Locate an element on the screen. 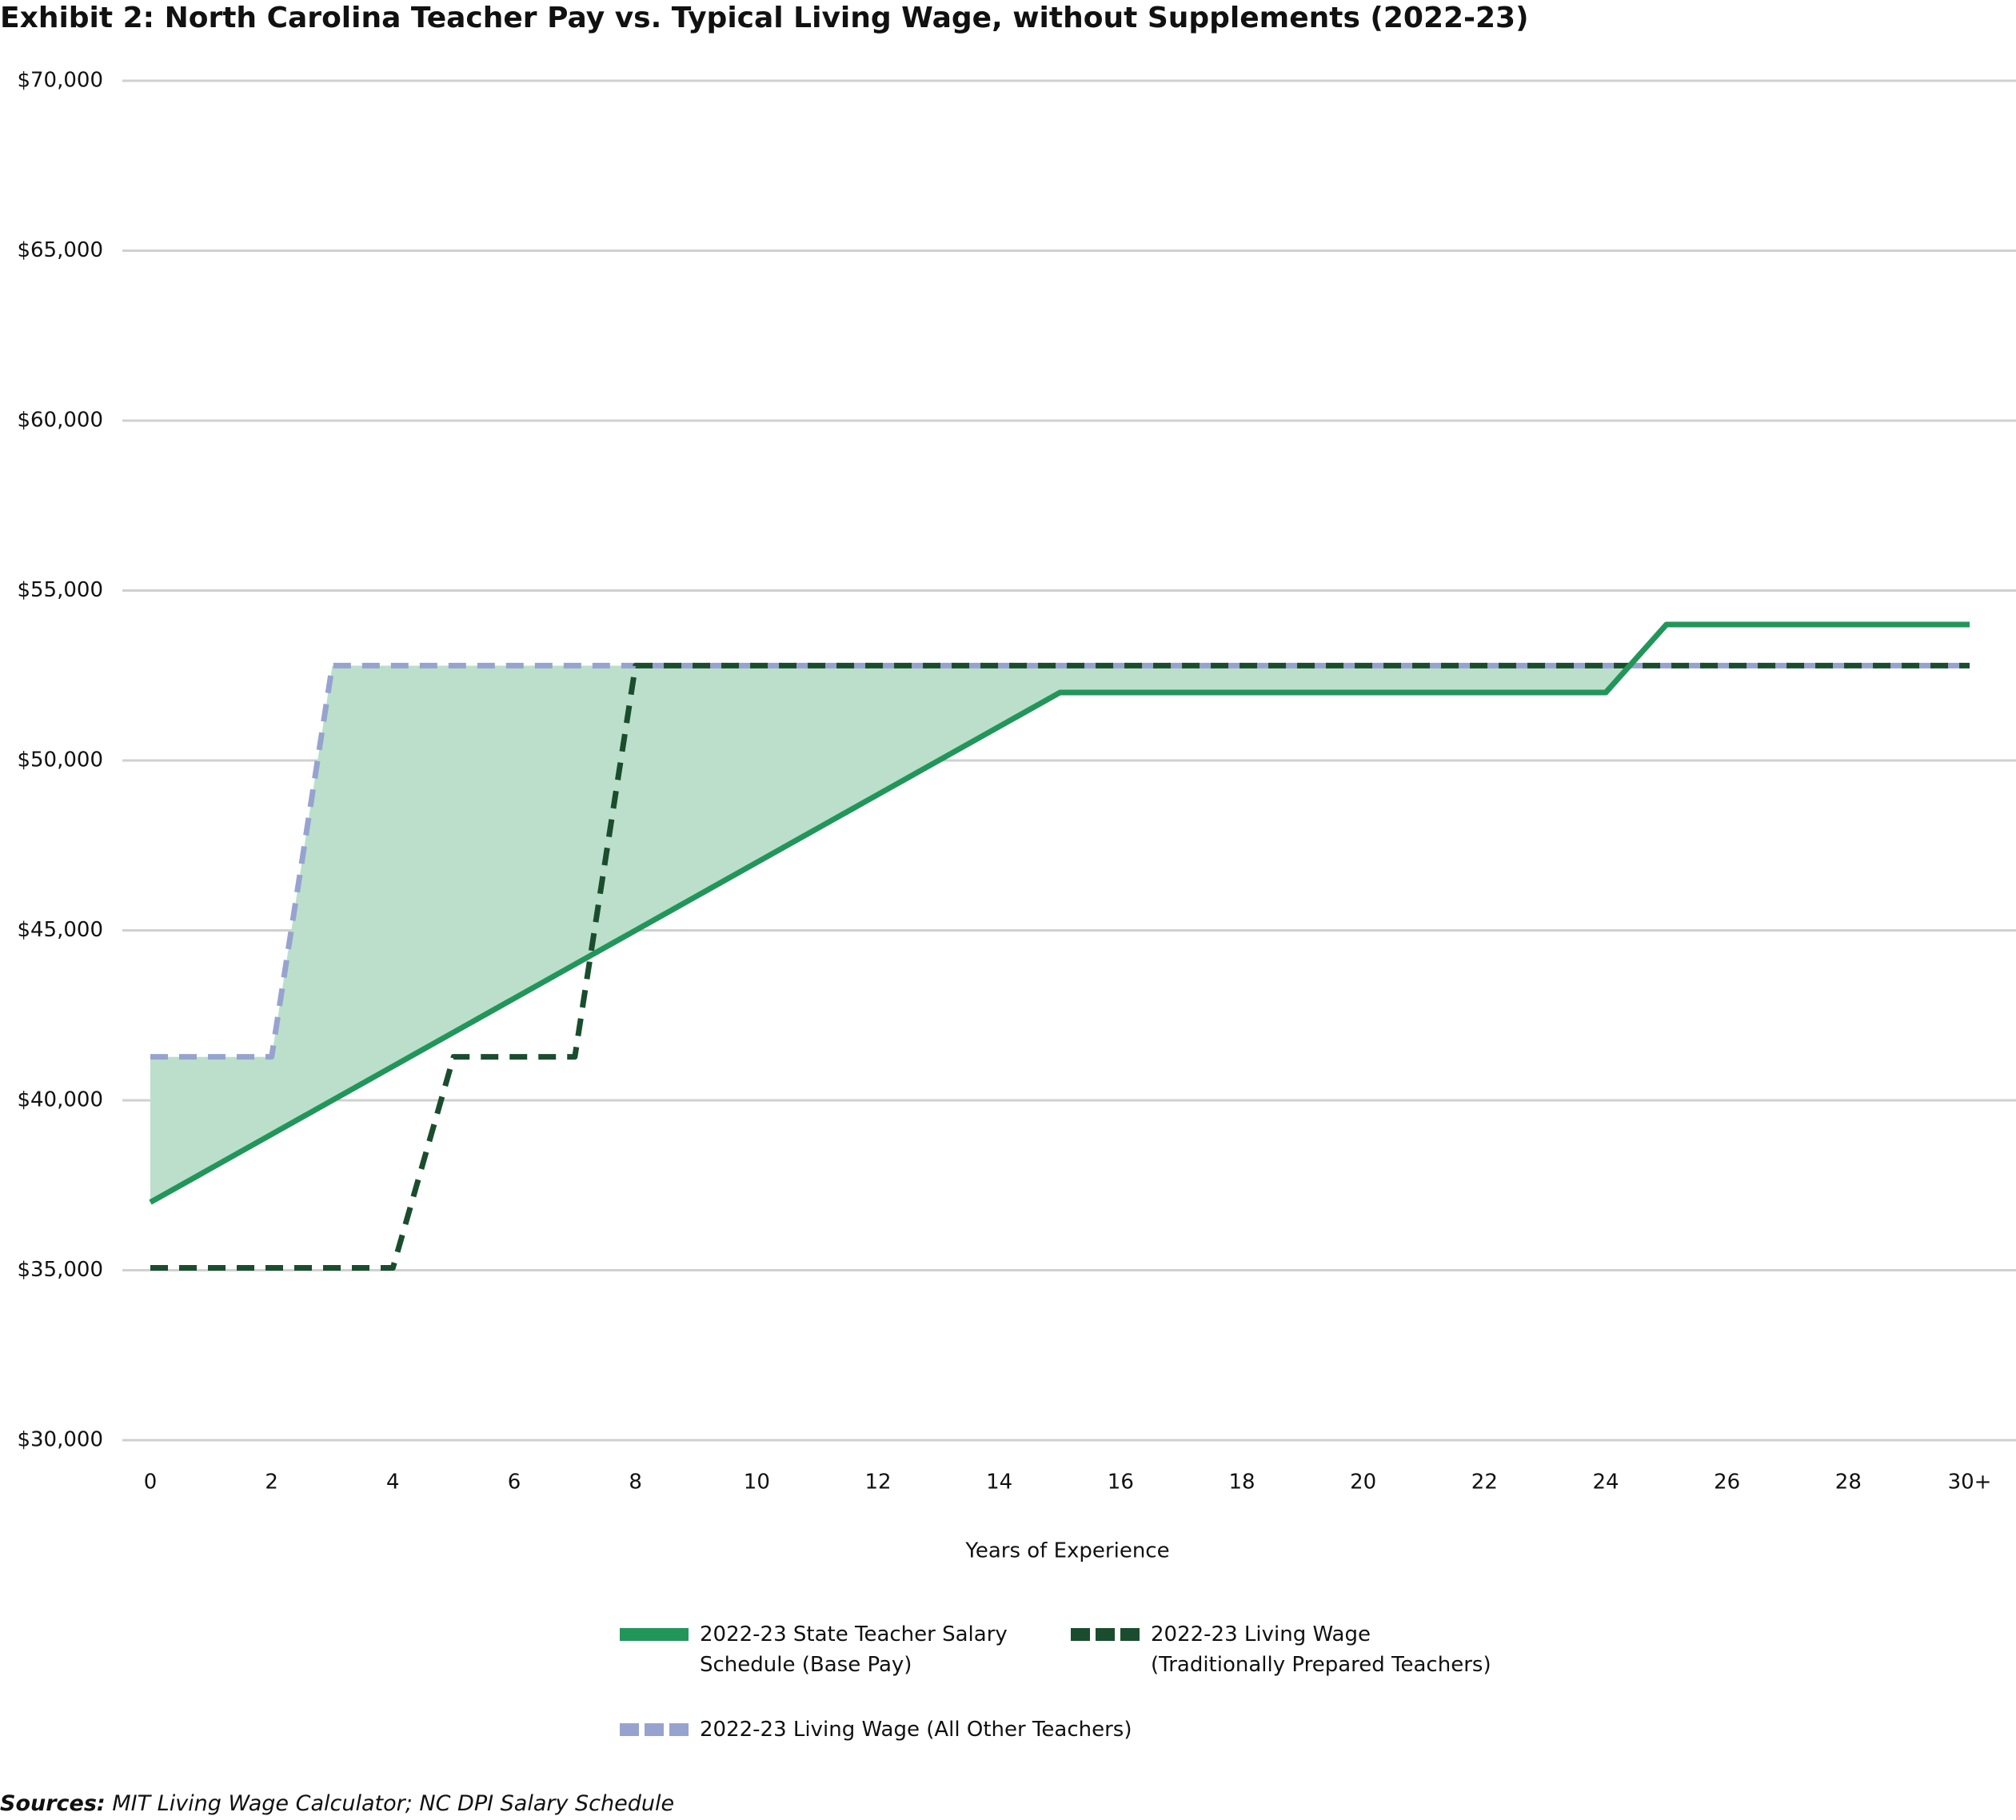  y-tick-label: $35,000 is located at coordinates (60, 1270).